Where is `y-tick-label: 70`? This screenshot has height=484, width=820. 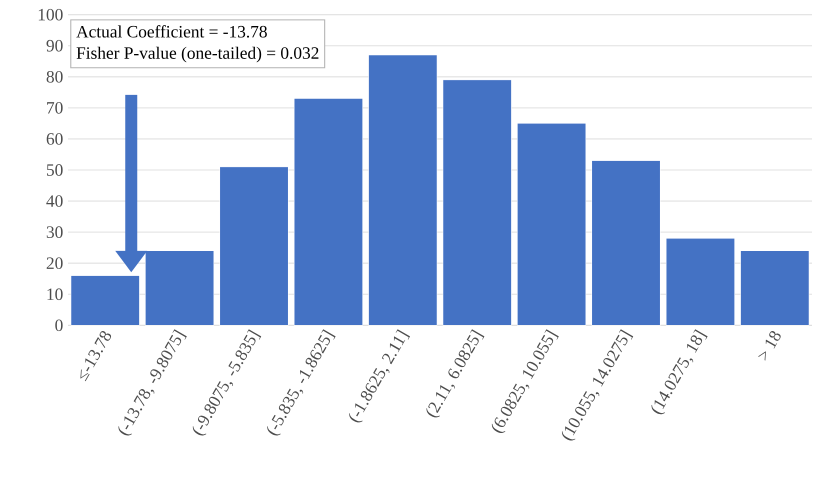
y-tick-label: 70 is located at coordinates (55, 108).